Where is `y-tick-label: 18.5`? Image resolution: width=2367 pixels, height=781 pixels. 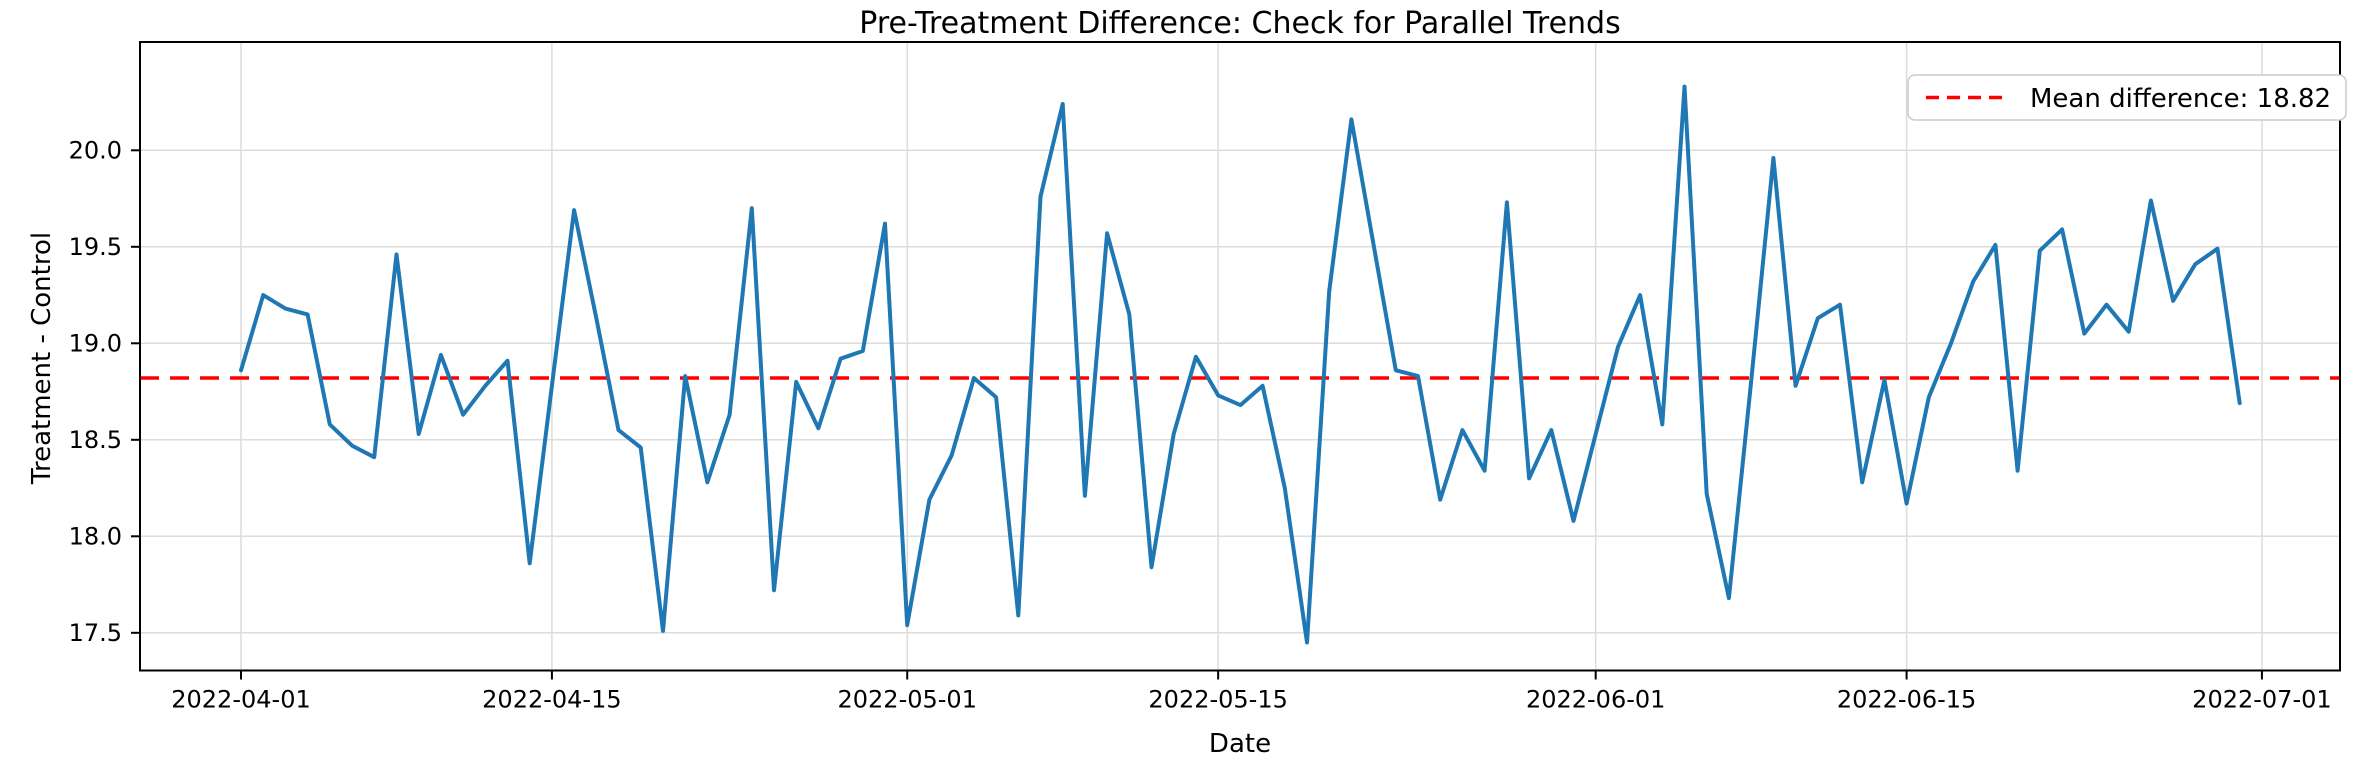
y-tick-label: 18.5 is located at coordinates (95, 440).